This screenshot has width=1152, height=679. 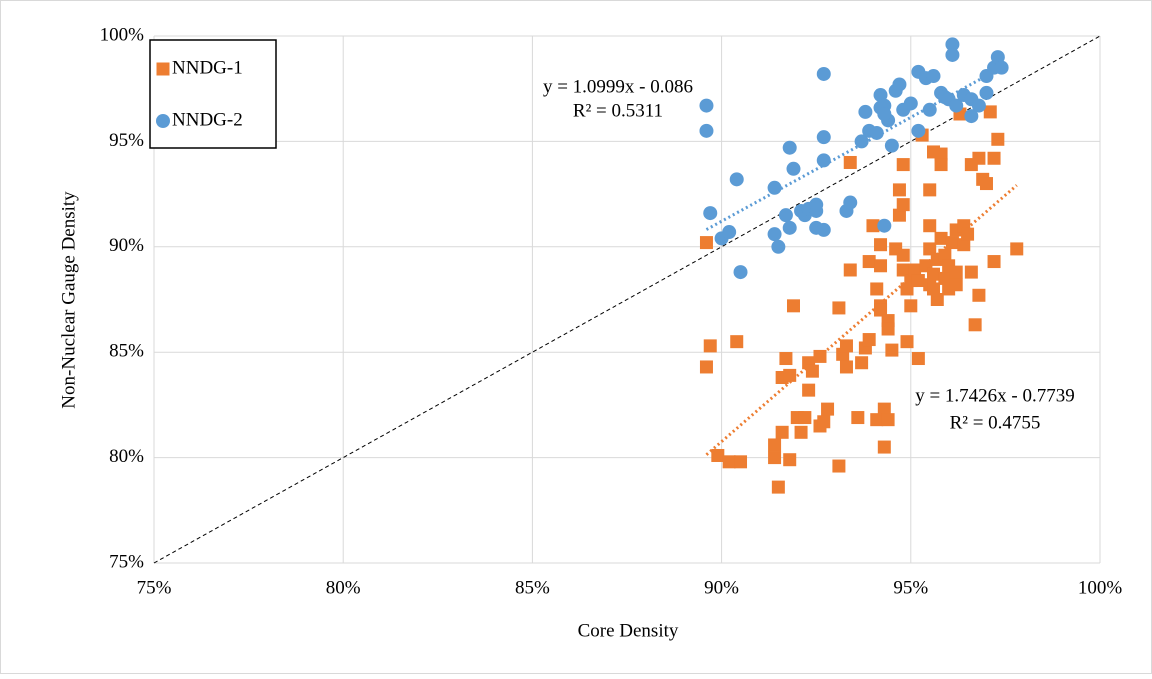 I want to click on y-axis-title: Non-Nuclear Gauge Density, so click(x=68, y=300).